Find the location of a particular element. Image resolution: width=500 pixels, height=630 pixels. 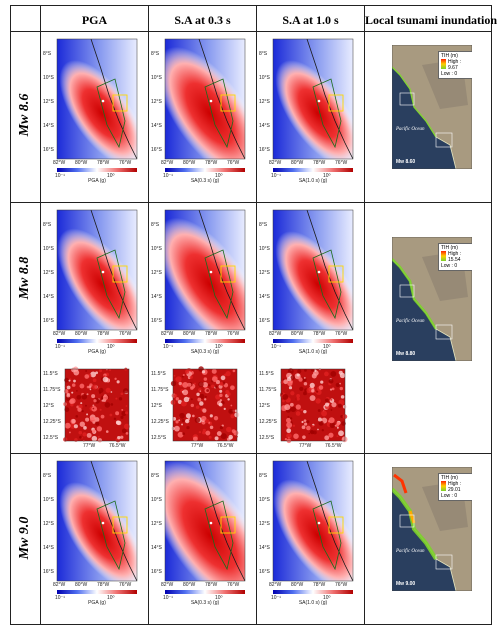

zoom-lat-tick: 12.5°S is located at coordinates (159, 438).